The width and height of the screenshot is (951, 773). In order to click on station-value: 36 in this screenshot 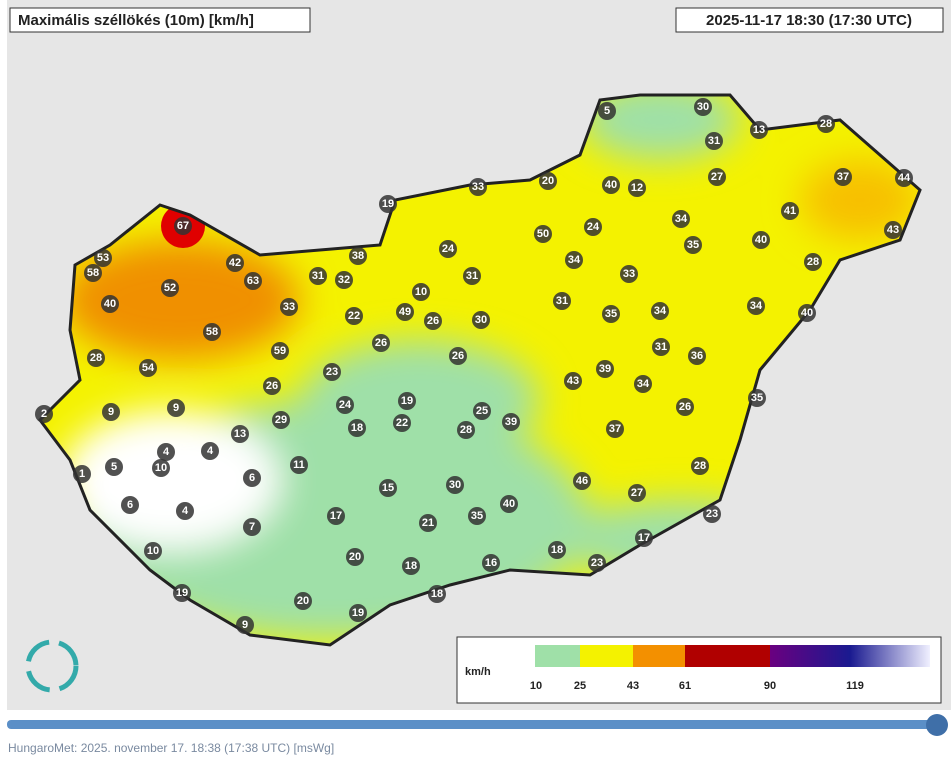, I will do `click(697, 356)`.